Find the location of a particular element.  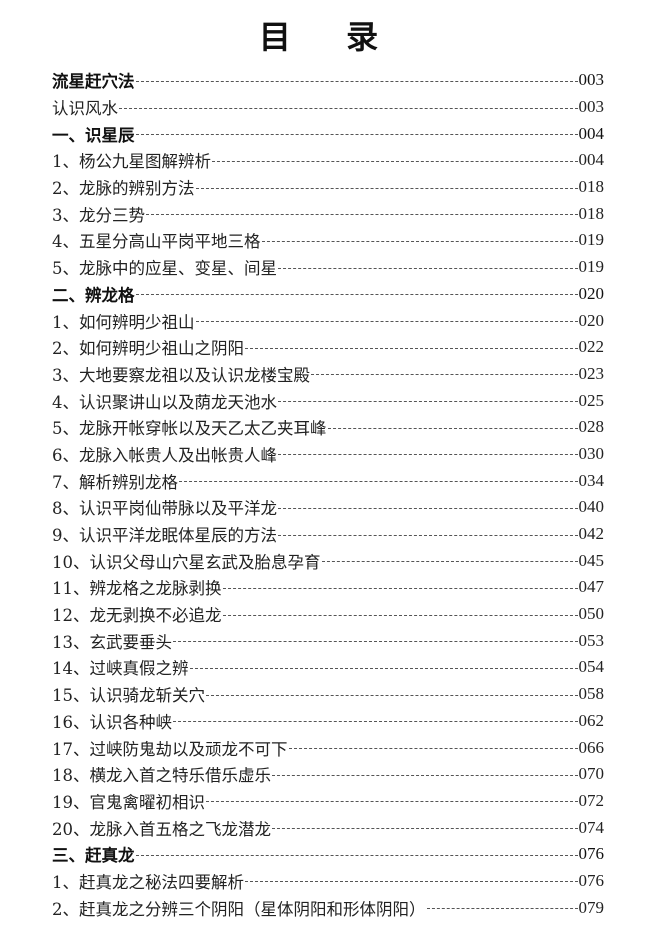

toc-section-heading: 三、赶真龙 076 is located at coordinates (328, 854).